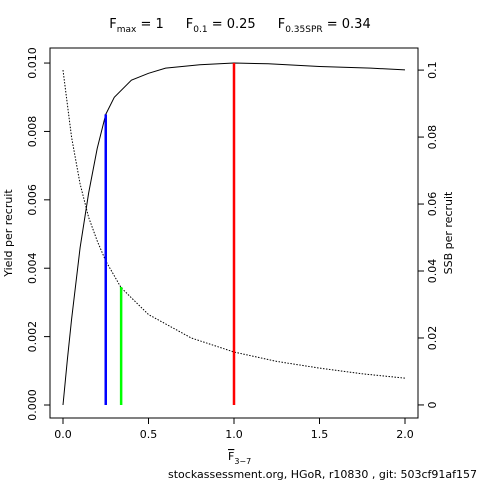  Describe the element at coordinates (242, 461) in the screenshot. I see `x-axis-subscript: 3−7` at that location.